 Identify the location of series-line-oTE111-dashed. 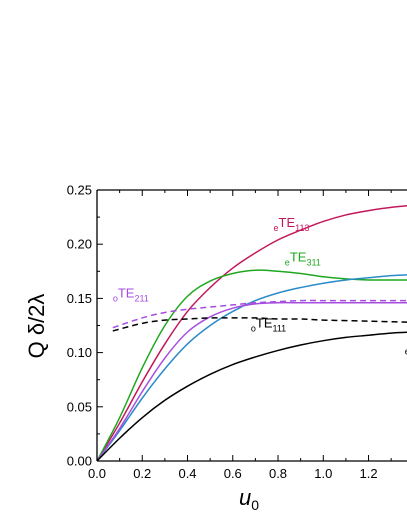
(259, 324).